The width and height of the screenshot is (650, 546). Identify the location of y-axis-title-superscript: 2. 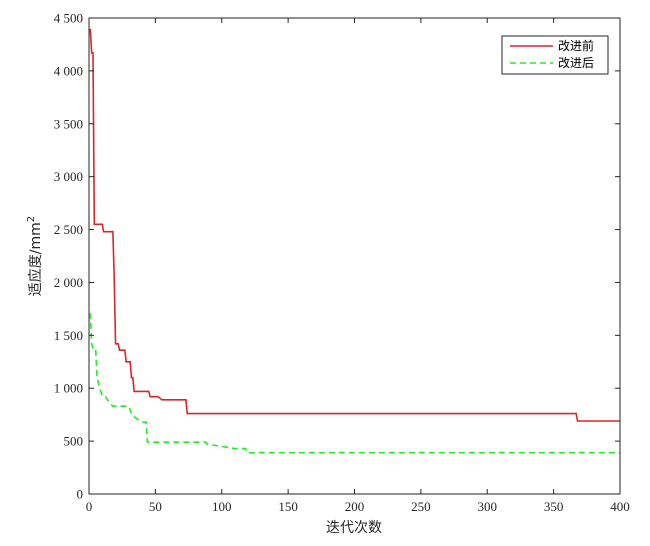
(31, 219).